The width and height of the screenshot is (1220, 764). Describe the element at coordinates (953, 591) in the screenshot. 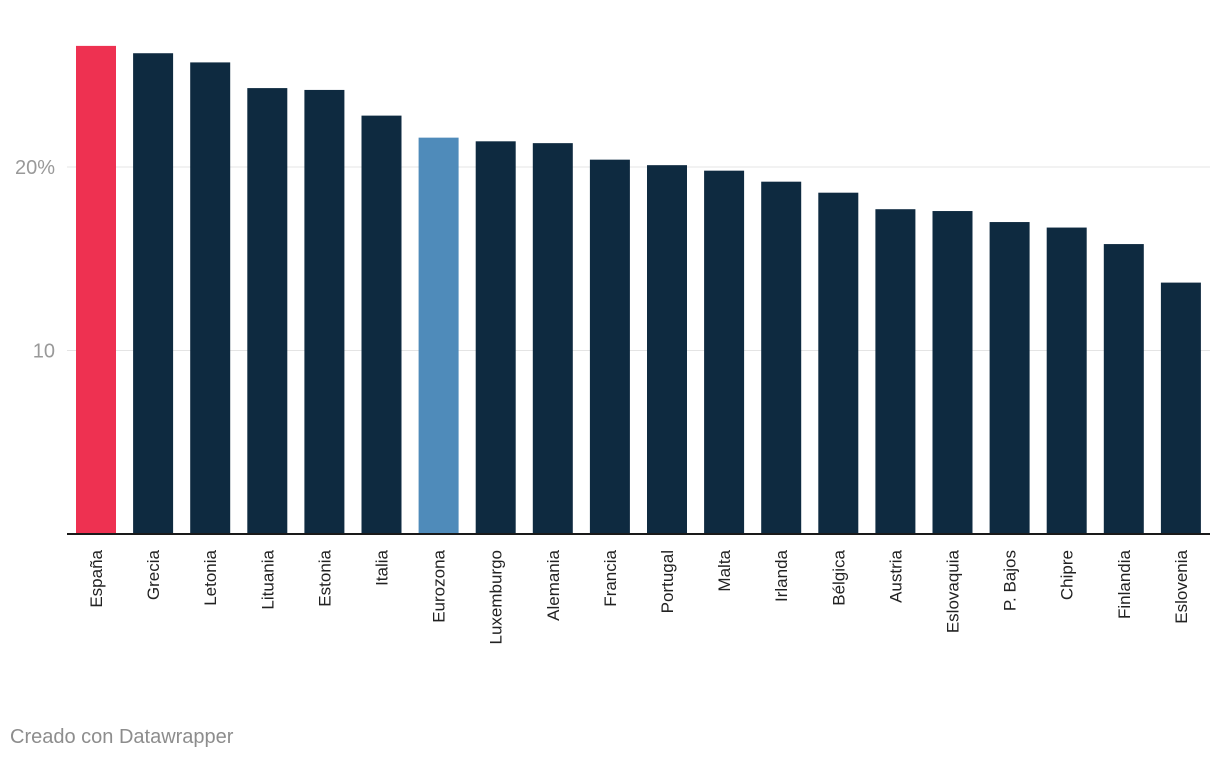

I see `x-tick-label: Eslovaquia` at that location.